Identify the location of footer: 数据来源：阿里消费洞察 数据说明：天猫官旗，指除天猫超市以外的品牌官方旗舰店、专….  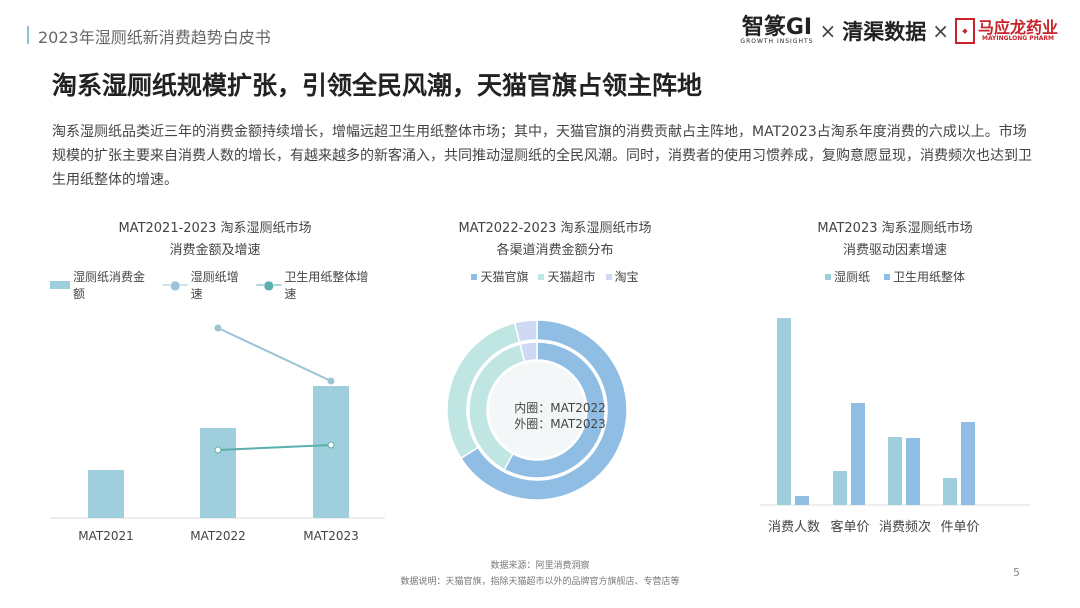
(540, 574).